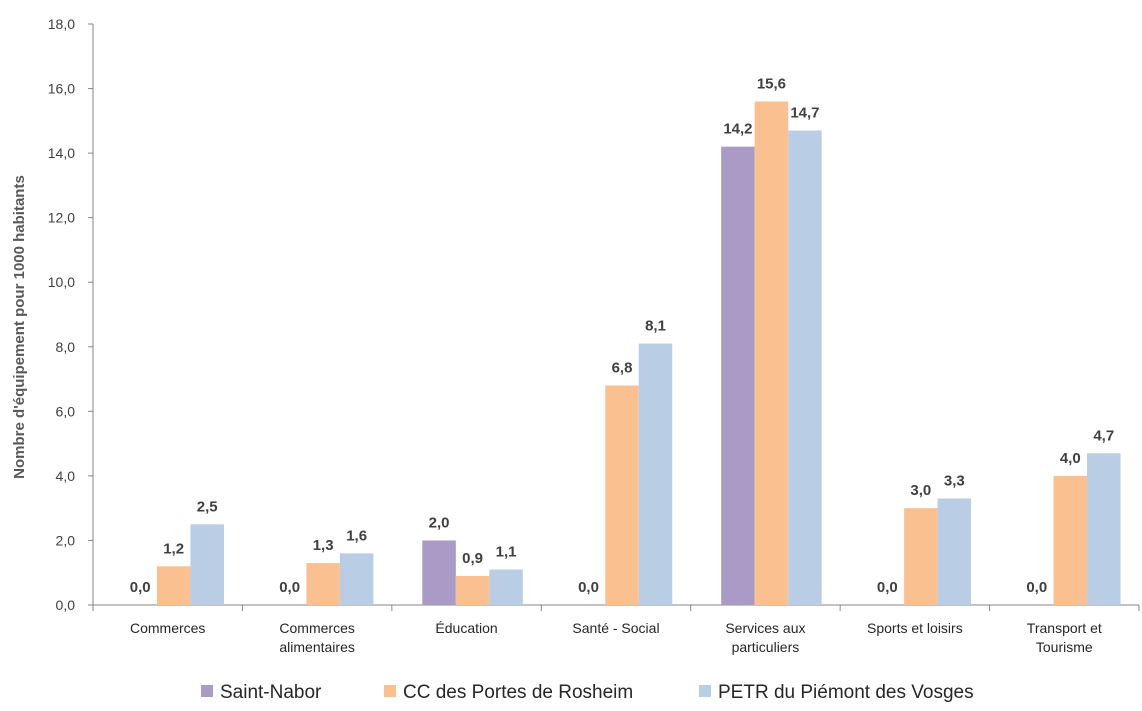 This screenshot has width=1142, height=711. What do you see at coordinates (66, 411) in the screenshot?
I see `y-tick-label: 6,0` at bounding box center [66, 411].